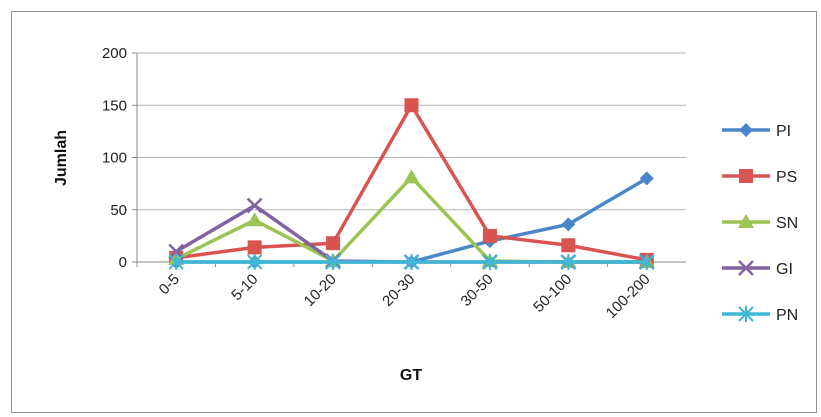  Describe the element at coordinates (787, 315) in the screenshot. I see `legend-label: PN` at that location.